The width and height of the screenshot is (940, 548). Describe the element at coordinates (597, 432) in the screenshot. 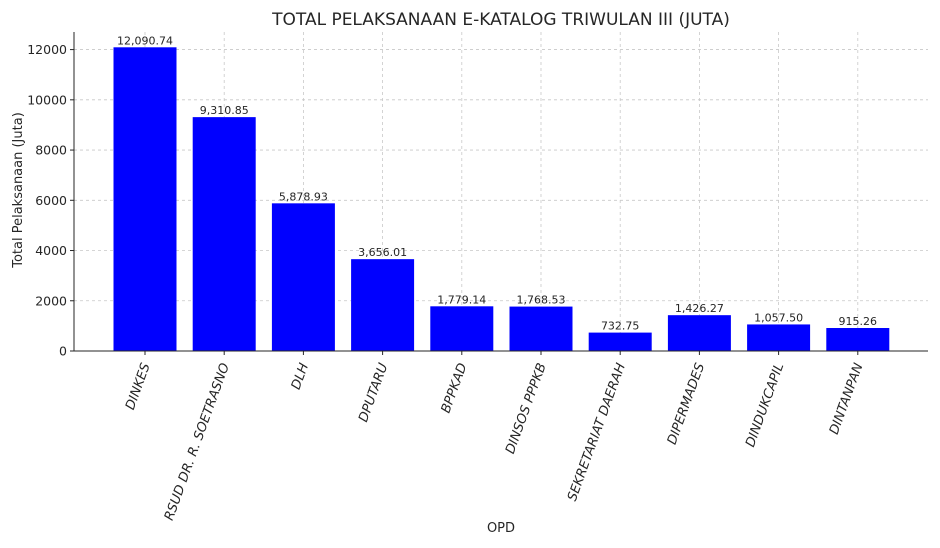

I see `x-tick-label: SEKRETARIAT DAERAH` at that location.